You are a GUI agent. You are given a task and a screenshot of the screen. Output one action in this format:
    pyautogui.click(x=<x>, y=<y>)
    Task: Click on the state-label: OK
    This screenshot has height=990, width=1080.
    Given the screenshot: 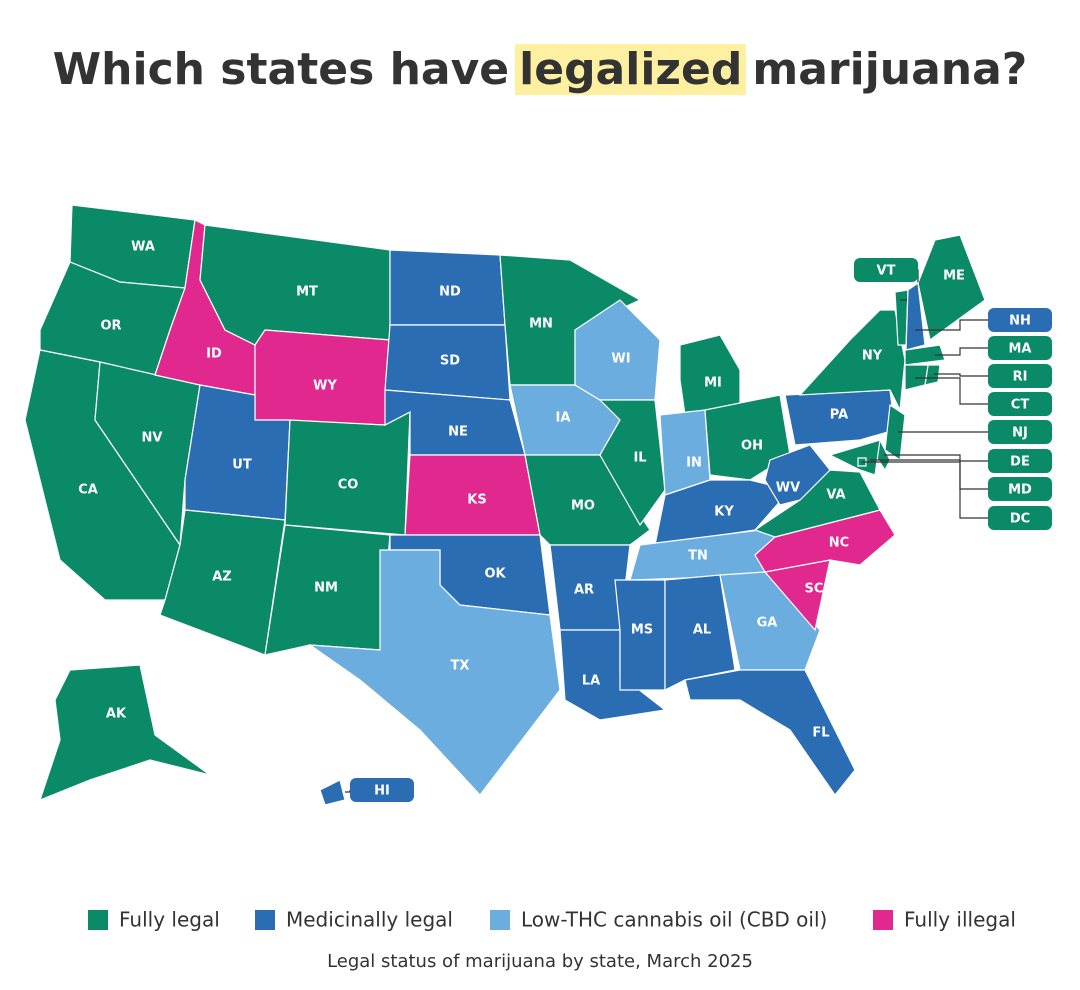 What is the action you would take?
    pyautogui.click(x=495, y=574)
    